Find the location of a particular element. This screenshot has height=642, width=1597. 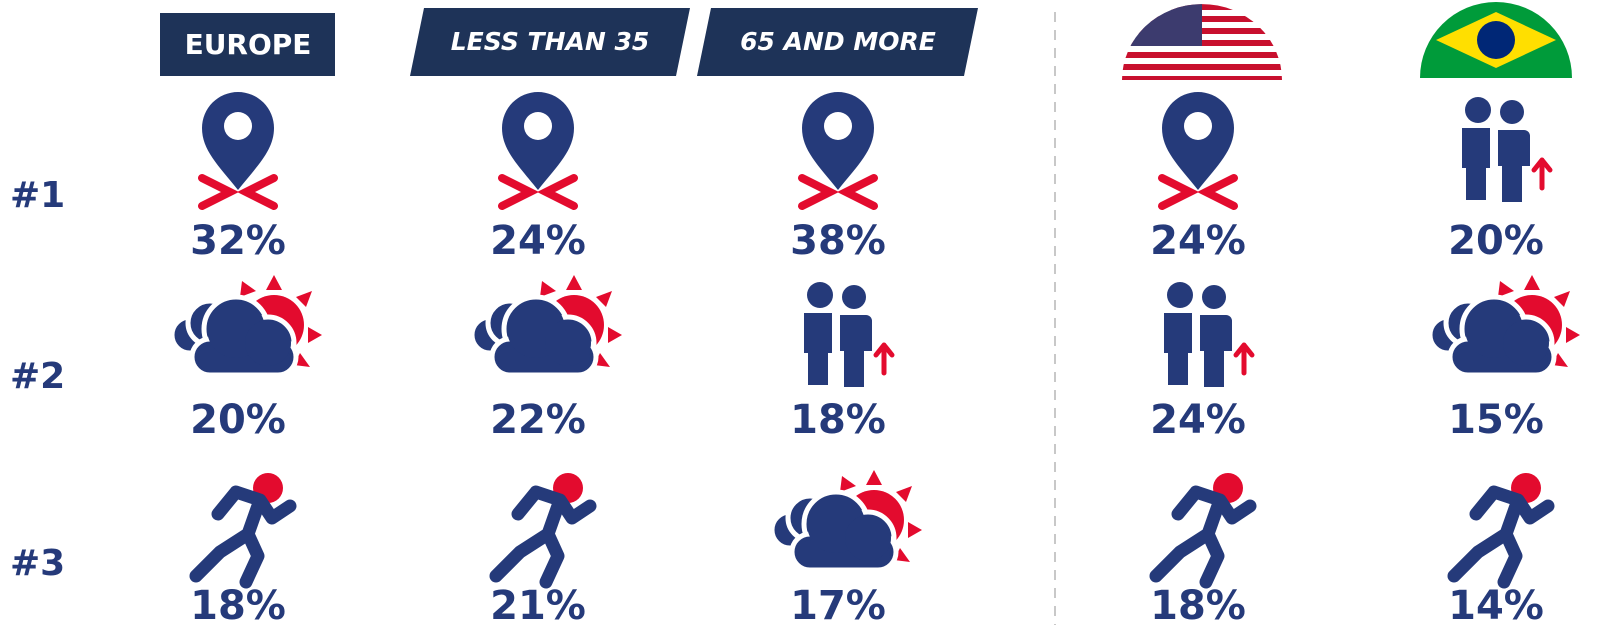

rank-label: #1 is located at coordinates (37, 195).